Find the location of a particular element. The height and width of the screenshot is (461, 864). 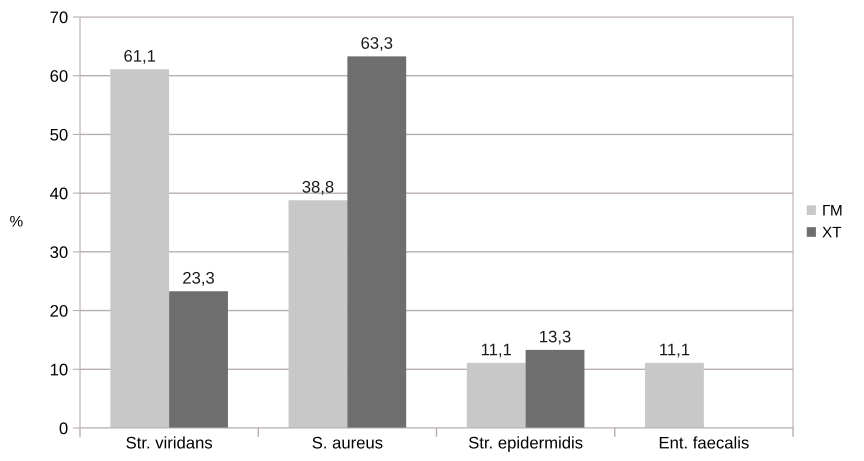

y-tick-label: 0 is located at coordinates (64, 428).